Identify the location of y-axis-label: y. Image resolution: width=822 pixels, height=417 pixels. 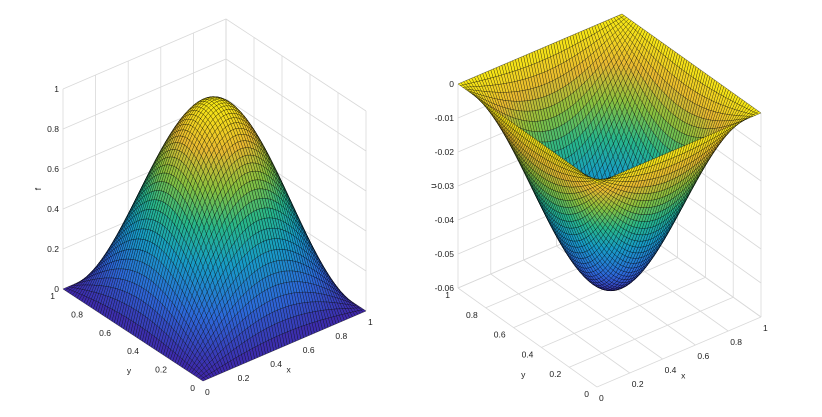
(129, 370).